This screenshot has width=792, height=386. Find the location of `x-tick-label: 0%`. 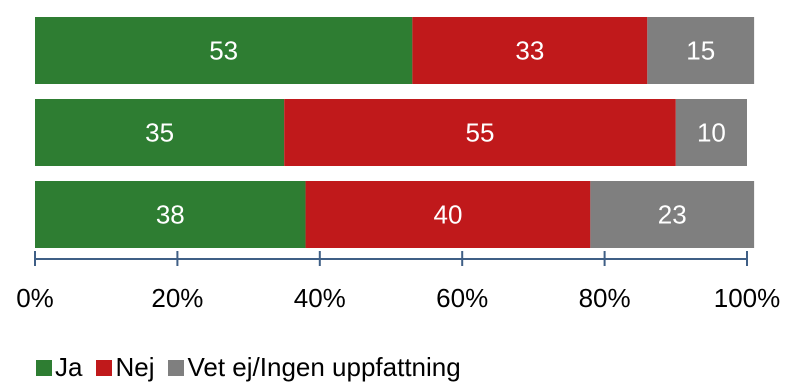

x-tick-label: 0% is located at coordinates (35, 298).